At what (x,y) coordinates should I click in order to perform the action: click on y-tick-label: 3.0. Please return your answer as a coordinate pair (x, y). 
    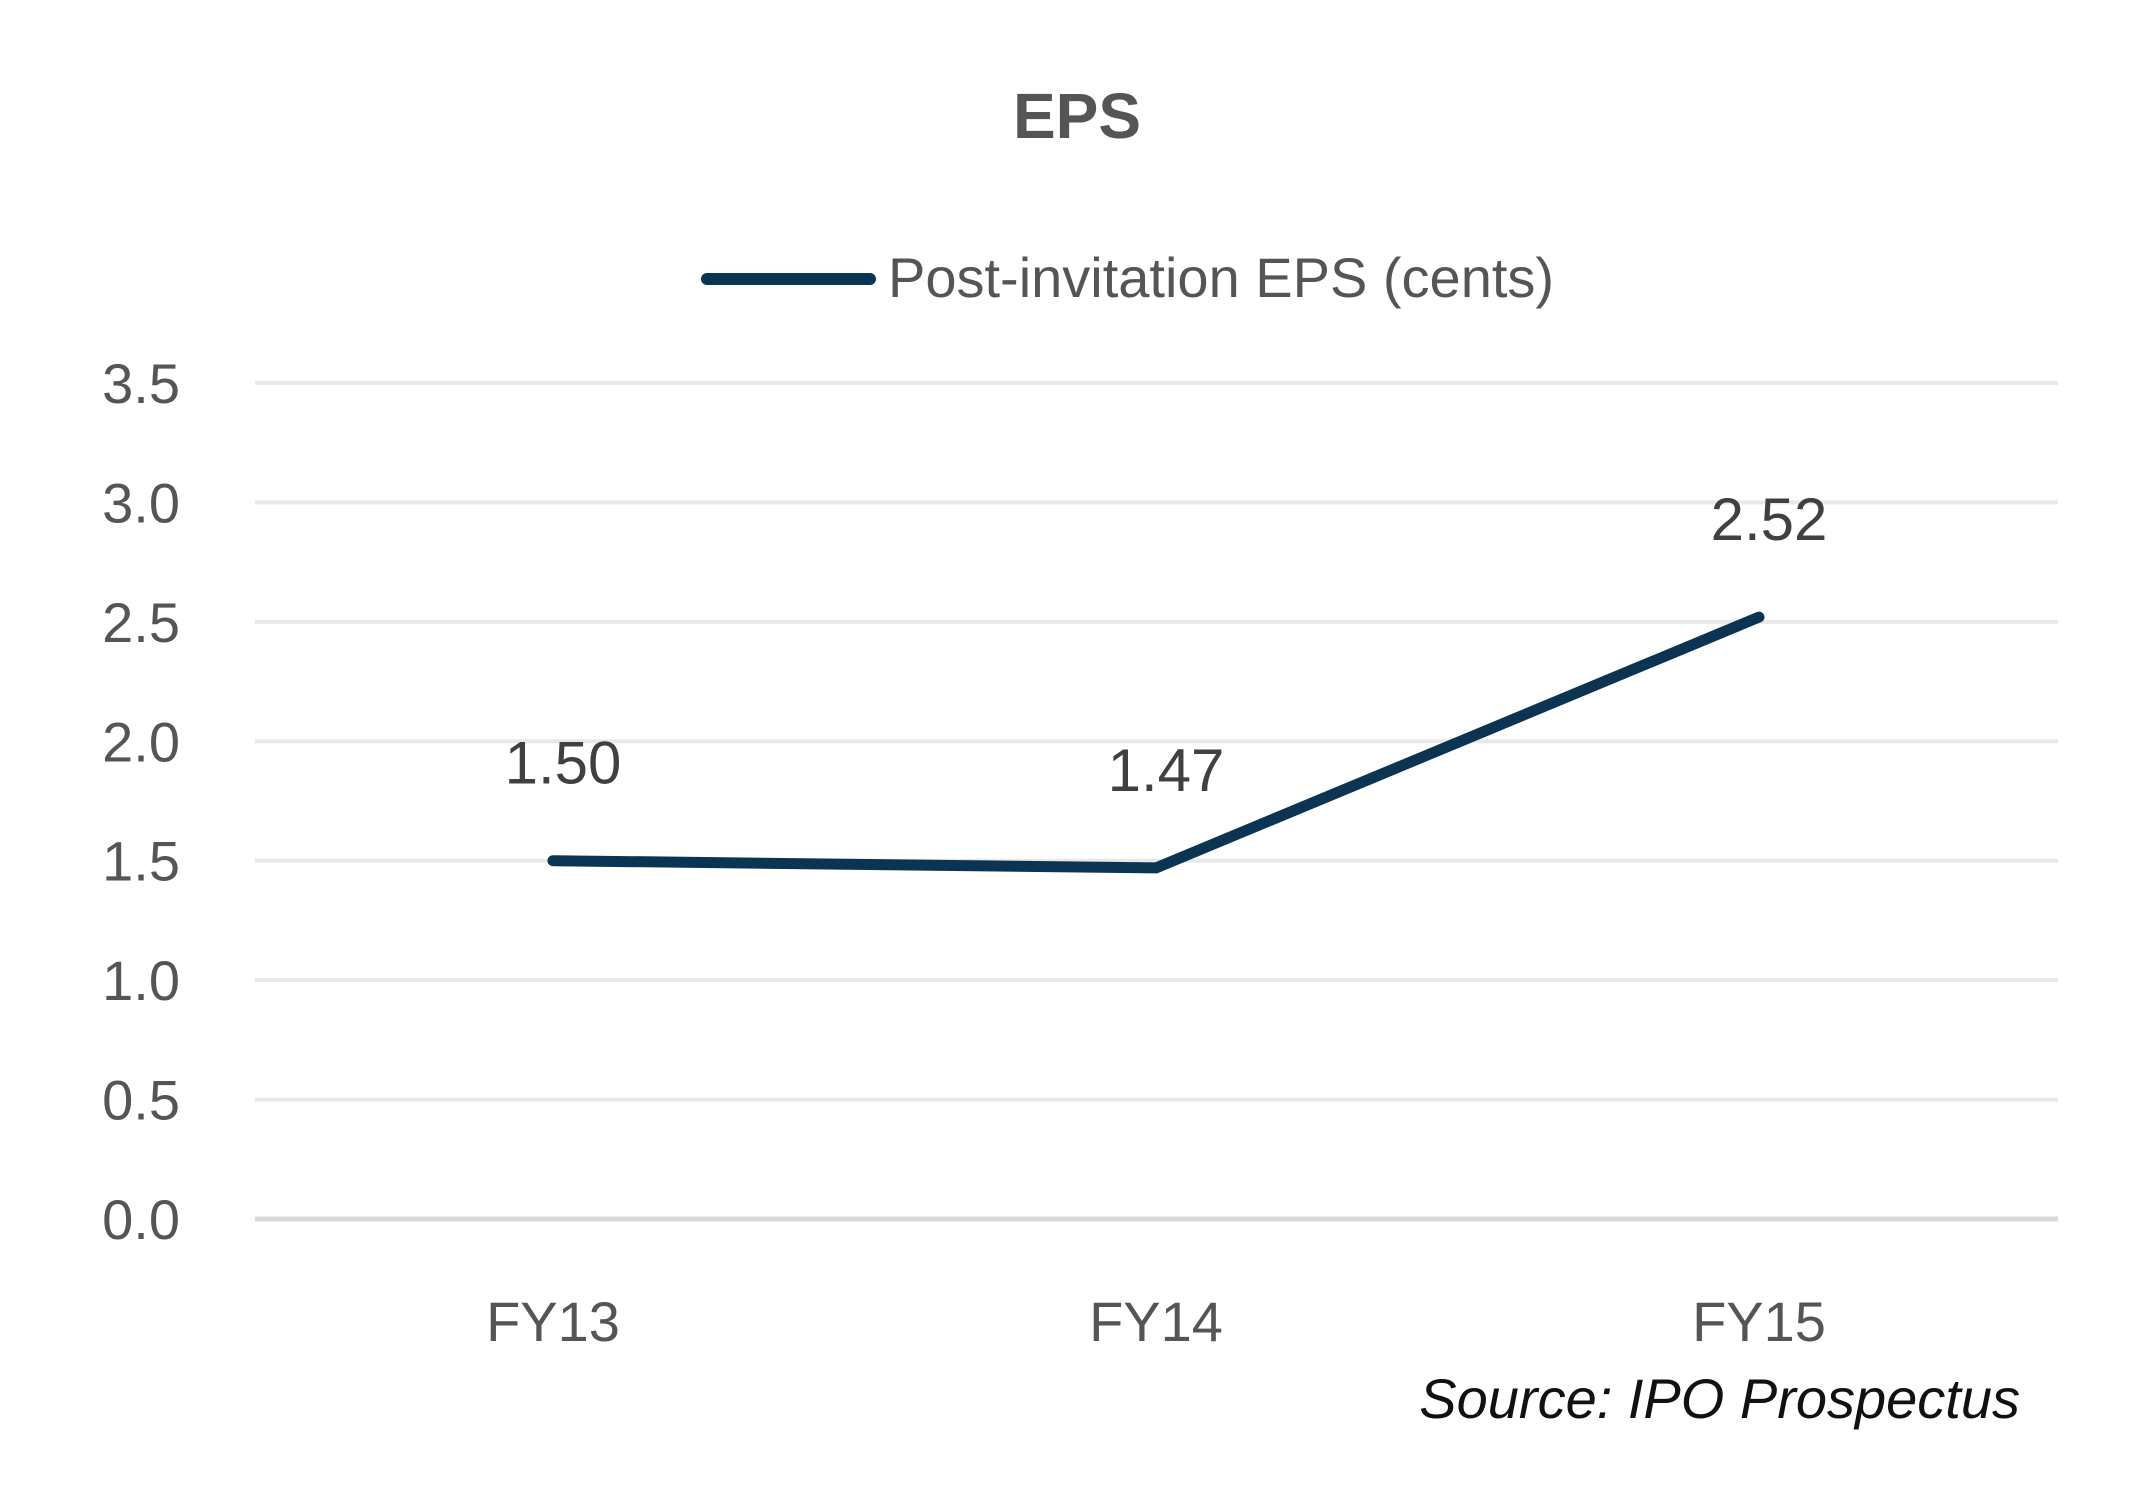
    Looking at the image, I should click on (141, 502).